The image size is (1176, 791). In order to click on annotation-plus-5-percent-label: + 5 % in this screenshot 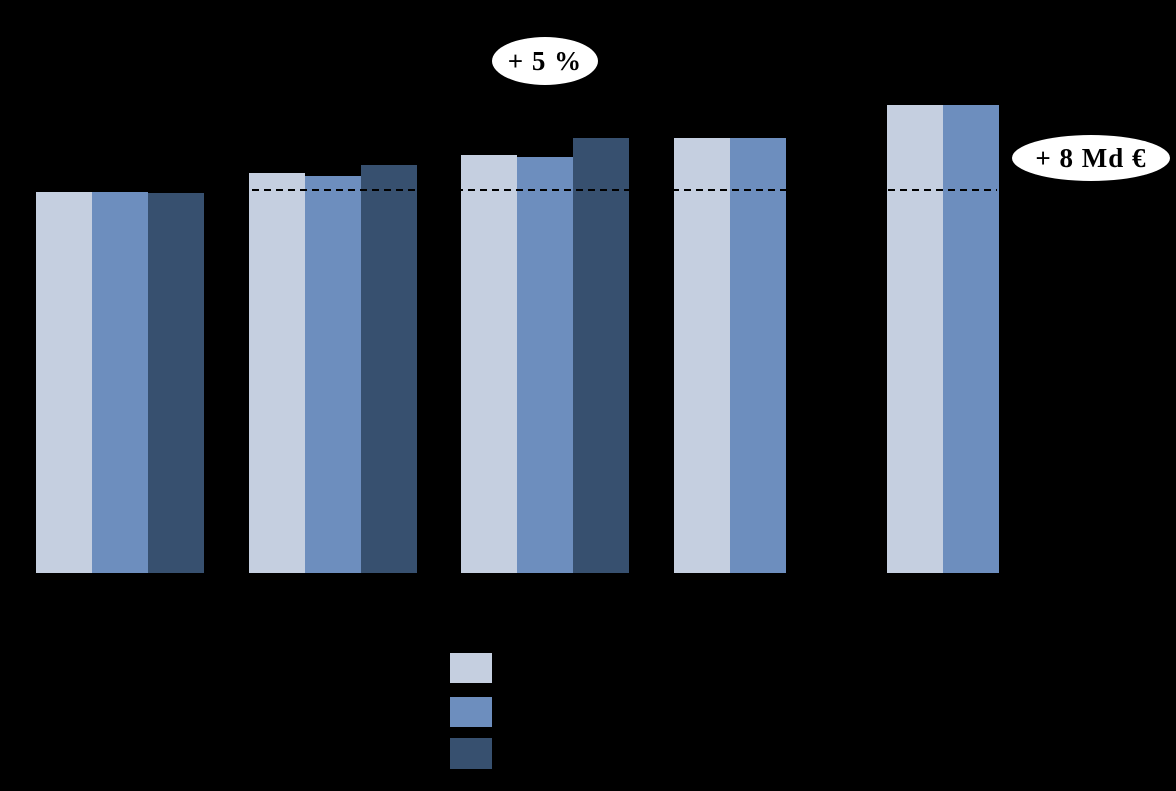, I will do `click(545, 60)`.